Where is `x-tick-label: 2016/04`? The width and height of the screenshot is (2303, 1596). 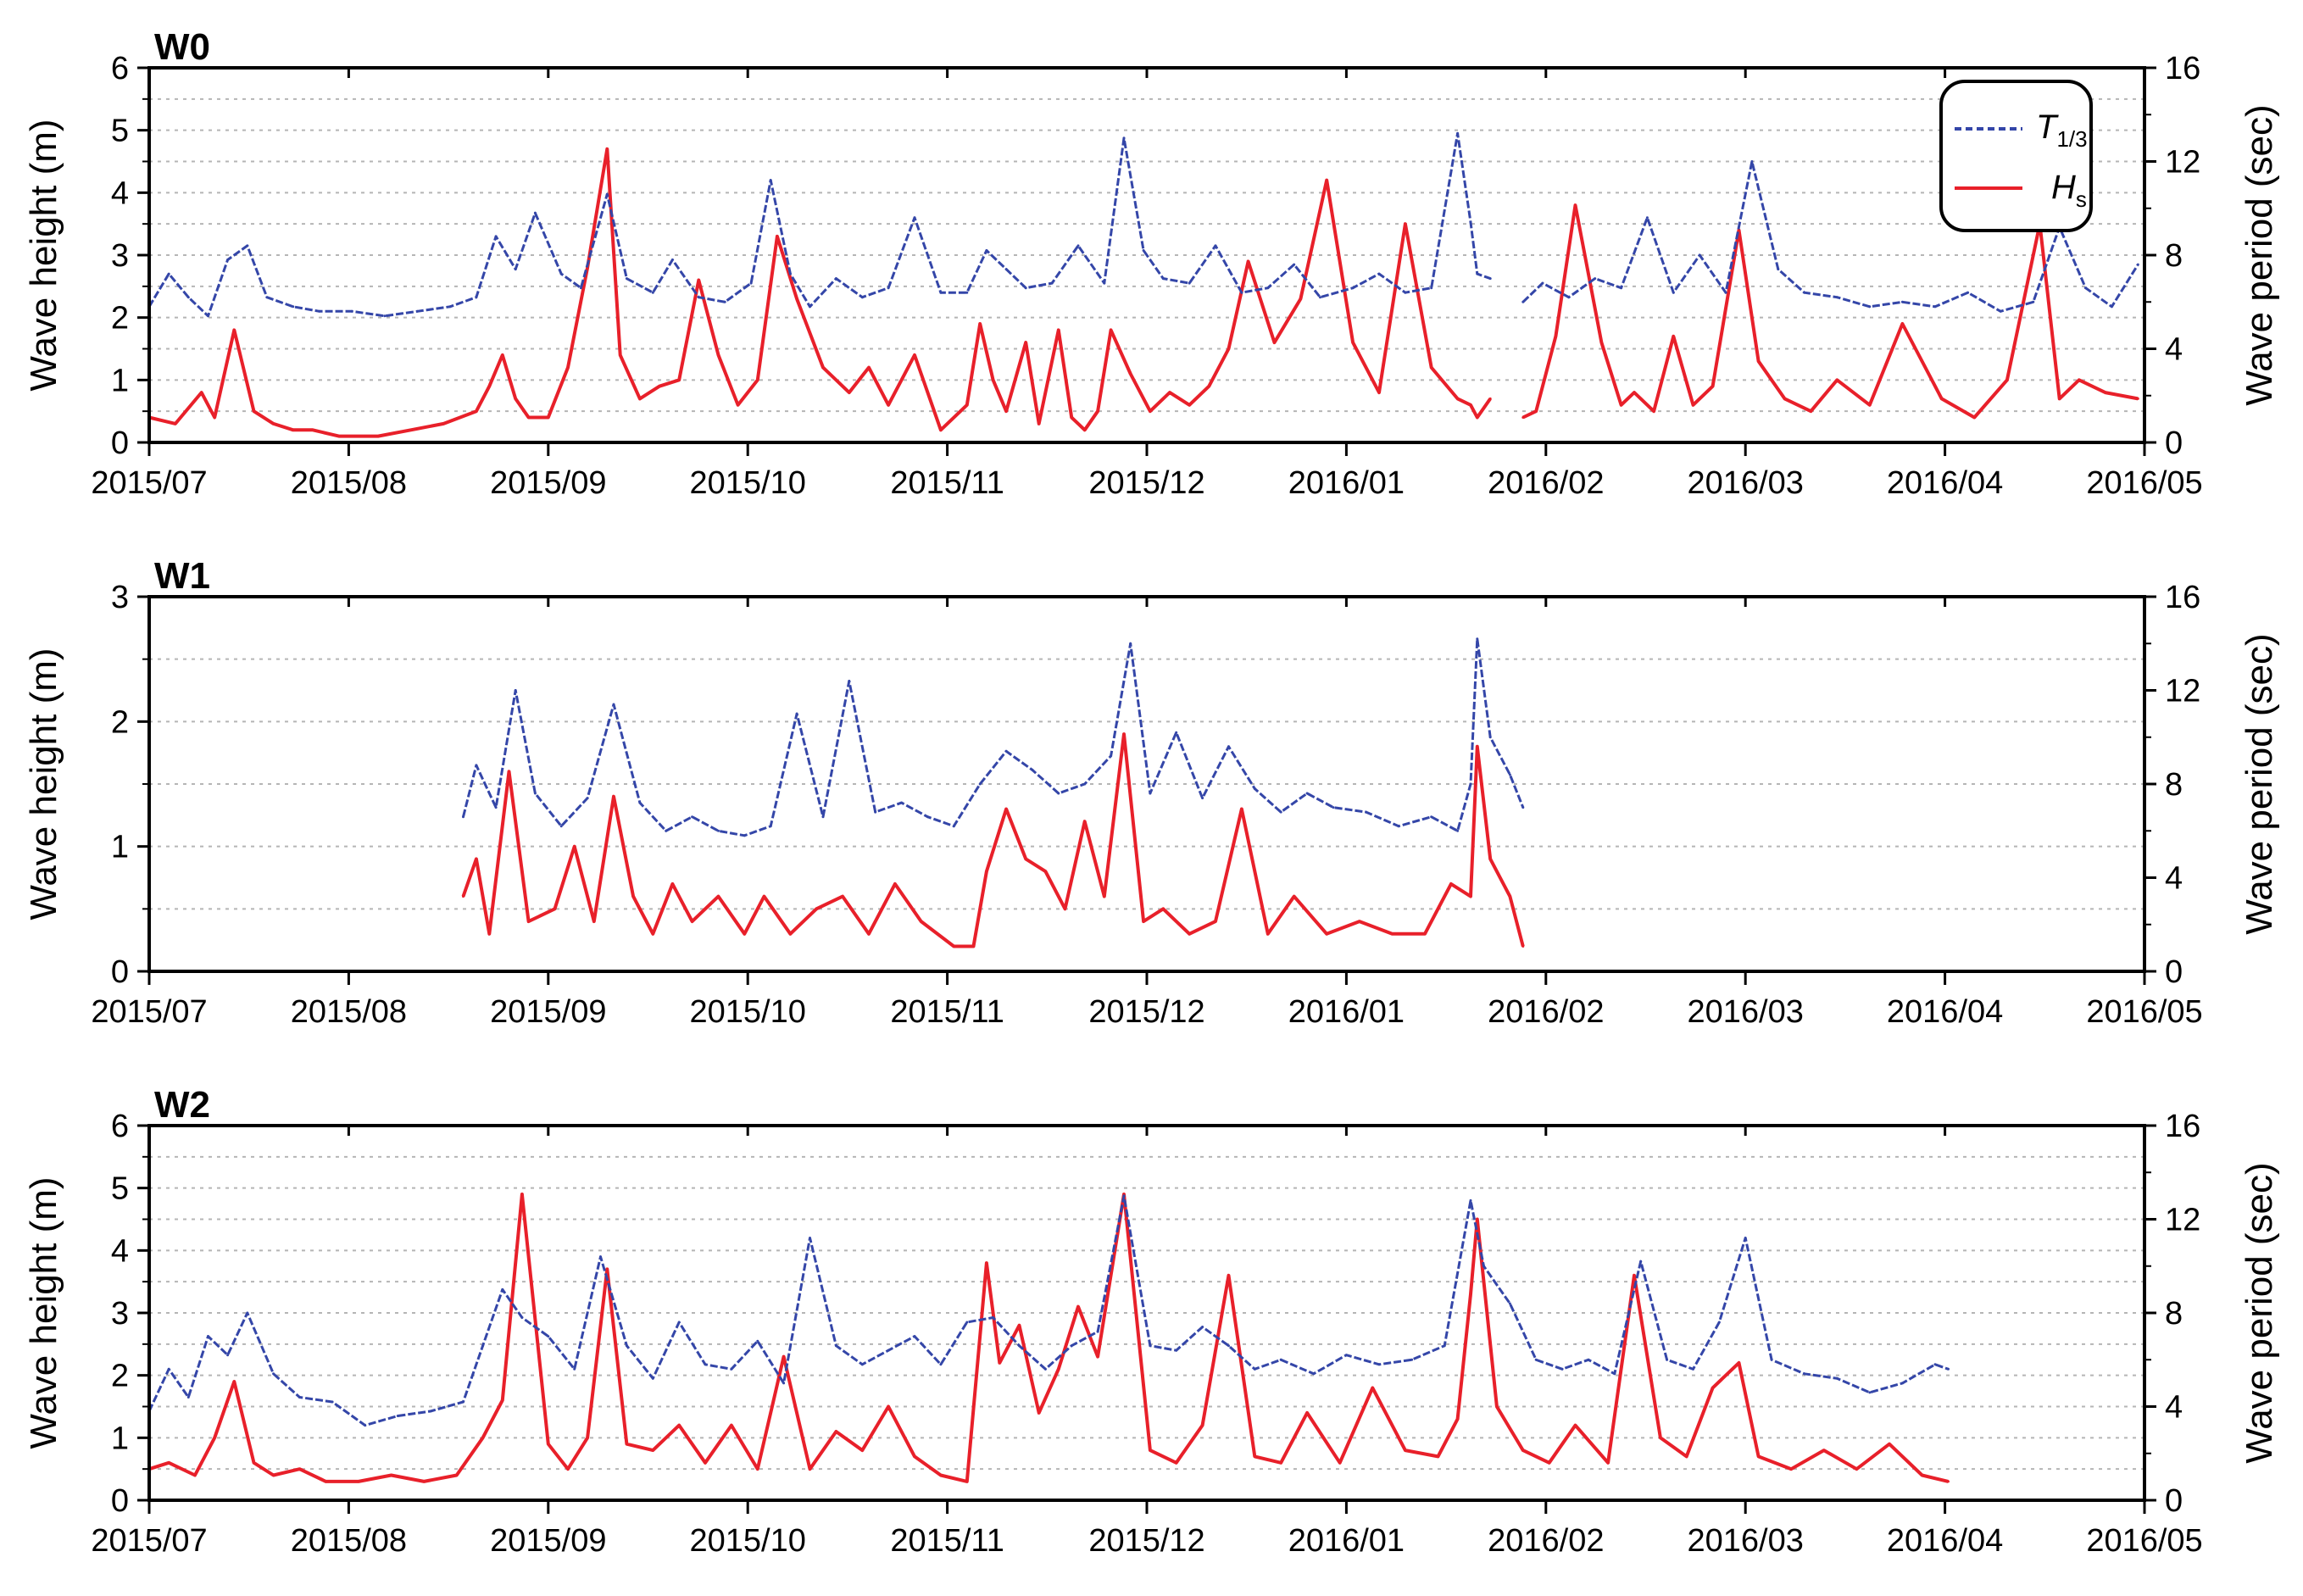 x-tick-label: 2016/04 is located at coordinates (1945, 483).